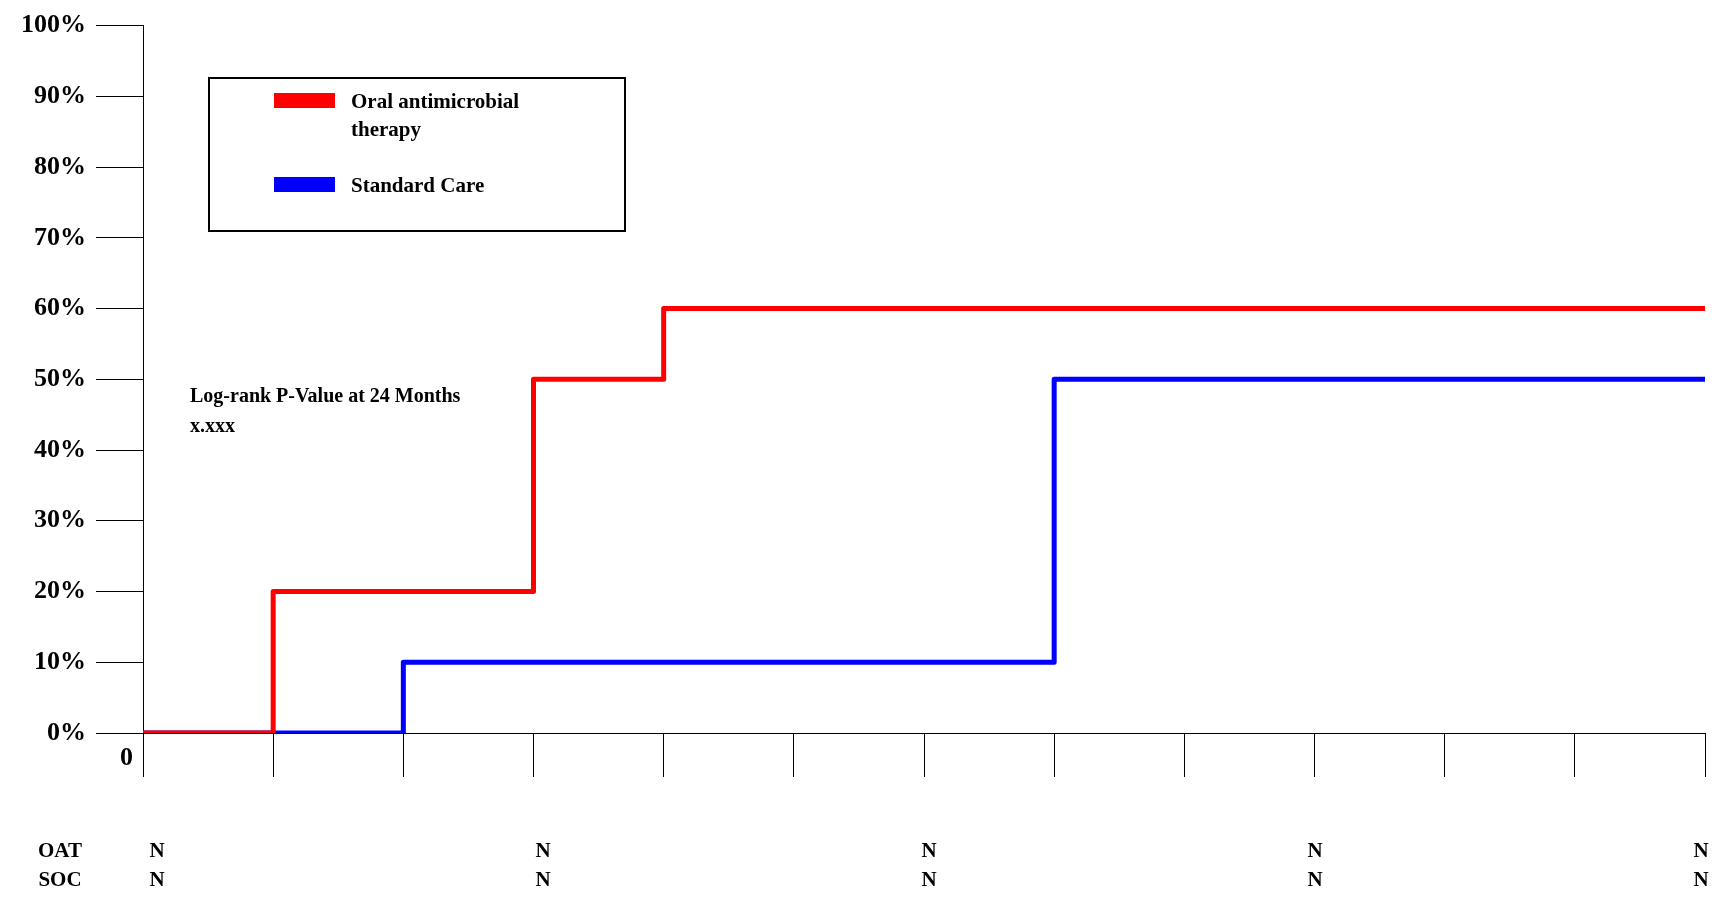  What do you see at coordinates (53, 24) in the screenshot?
I see `y-tick-label: 100%` at bounding box center [53, 24].